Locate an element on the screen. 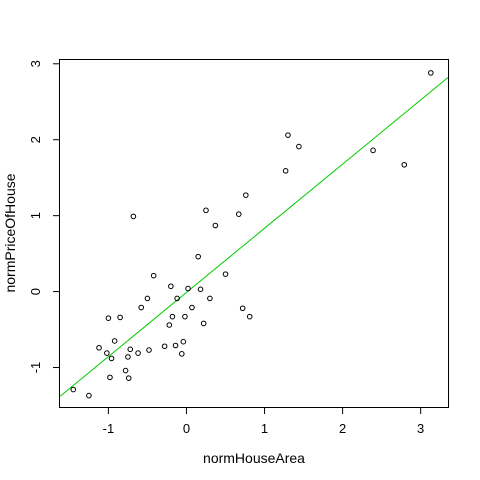  y-tick-label: 1 is located at coordinates (35, 215).